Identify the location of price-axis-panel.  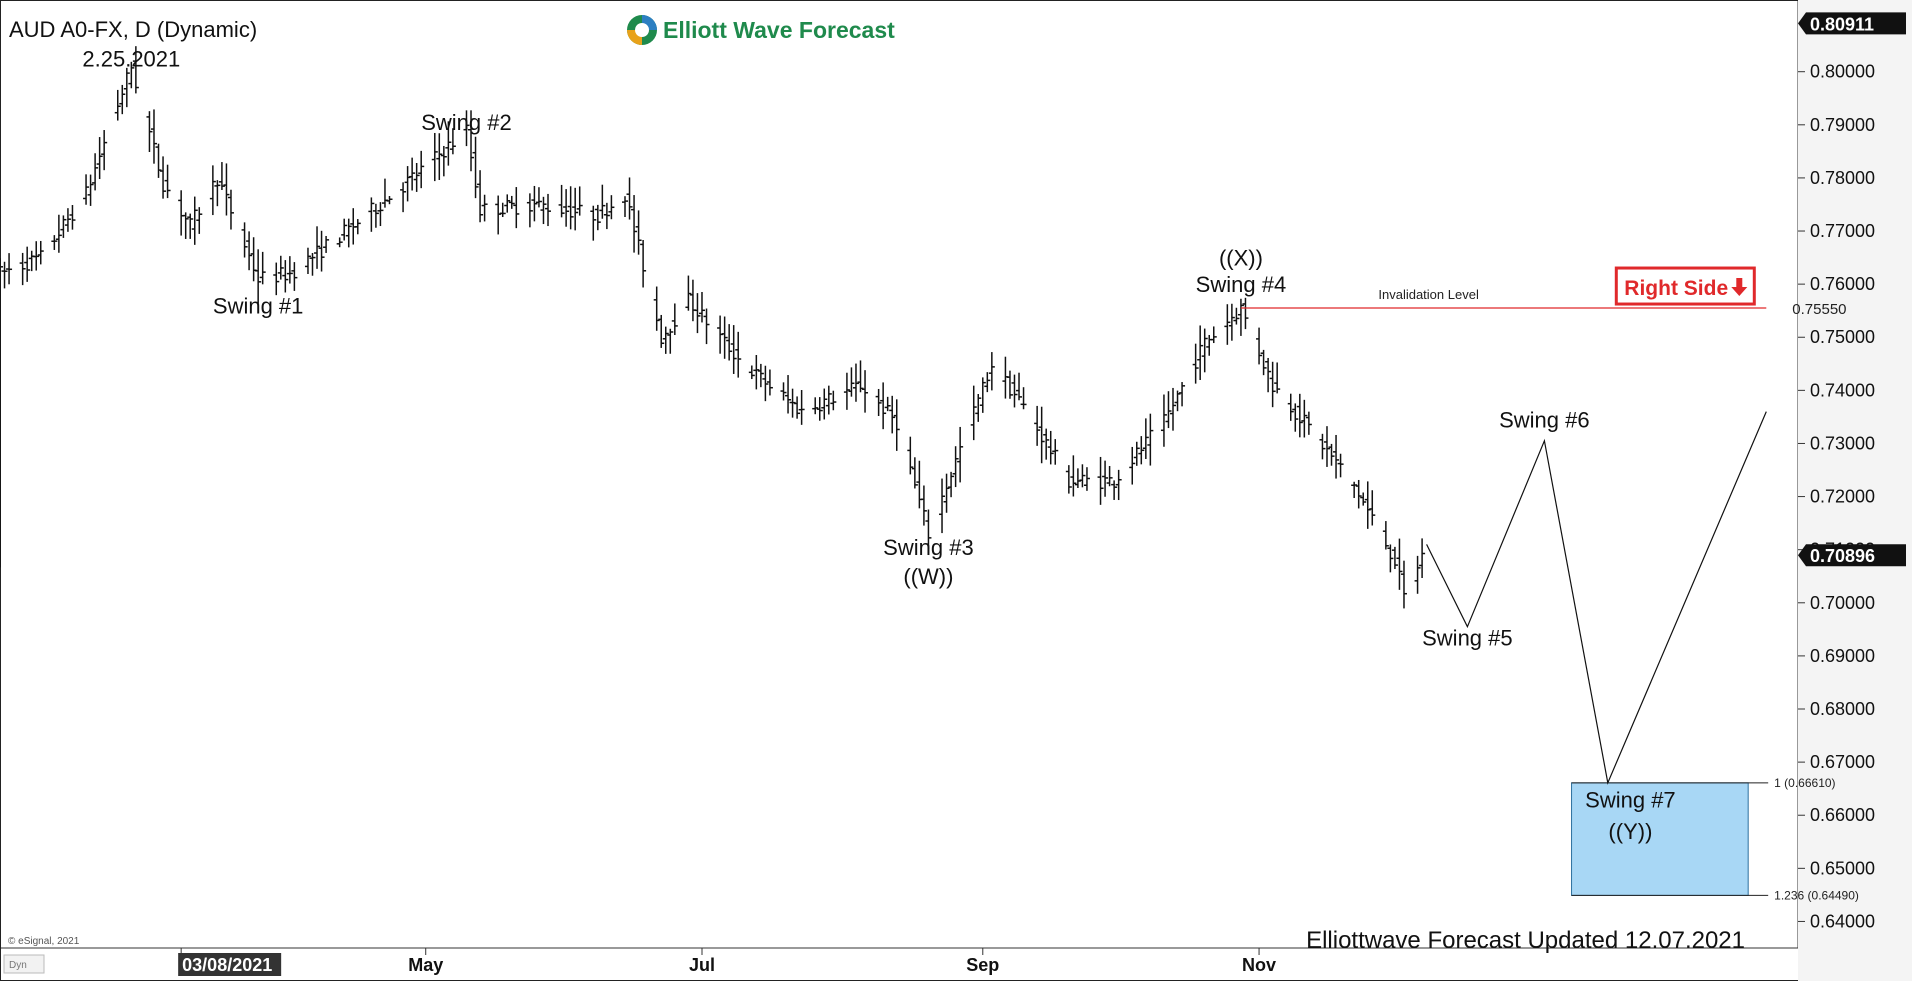
(1855, 490).